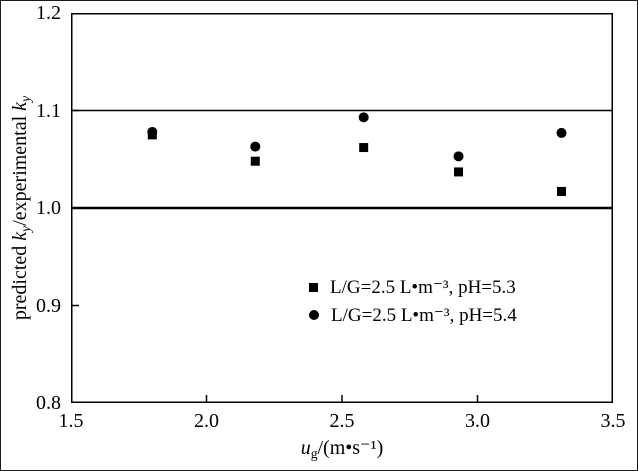 This screenshot has height=471, width=638. I want to click on x-tick-label: 3.0, so click(477, 421).